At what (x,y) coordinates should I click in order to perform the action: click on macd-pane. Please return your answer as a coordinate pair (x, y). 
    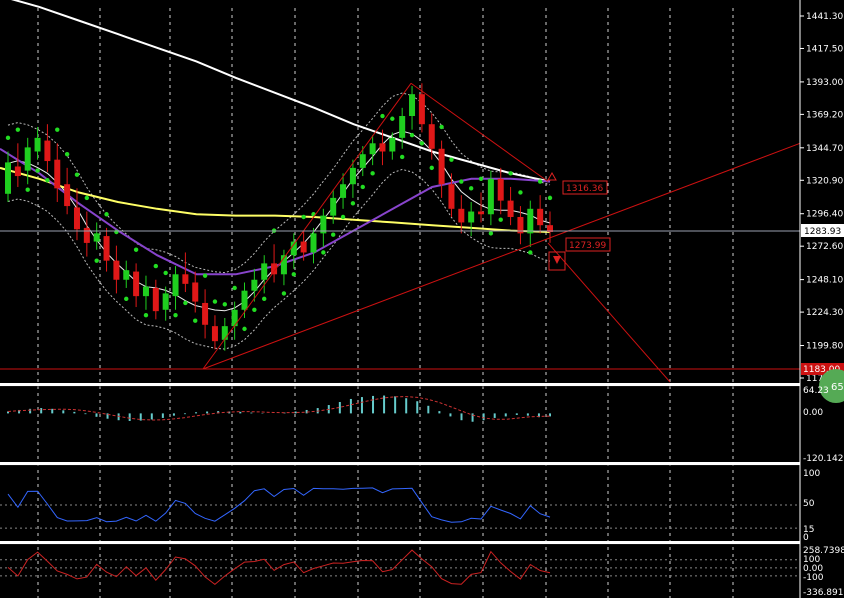
    Looking at the image, I should click on (279, 408).